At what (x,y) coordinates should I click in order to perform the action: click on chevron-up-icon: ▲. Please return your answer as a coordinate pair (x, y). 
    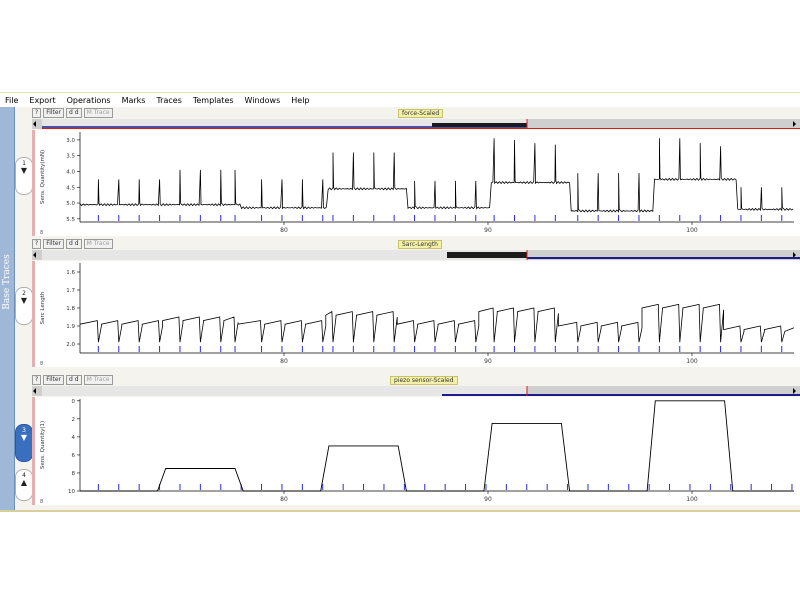
    Looking at the image, I should click on (24, 482).